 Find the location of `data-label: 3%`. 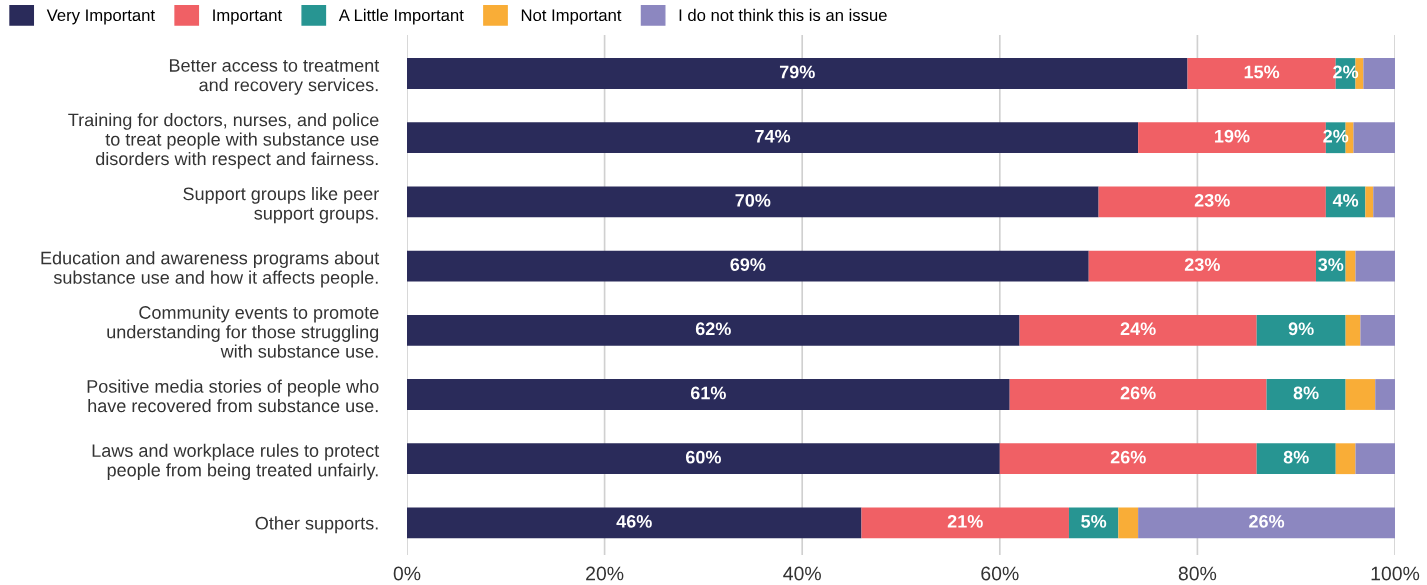

data-label: 3% is located at coordinates (1331, 264).